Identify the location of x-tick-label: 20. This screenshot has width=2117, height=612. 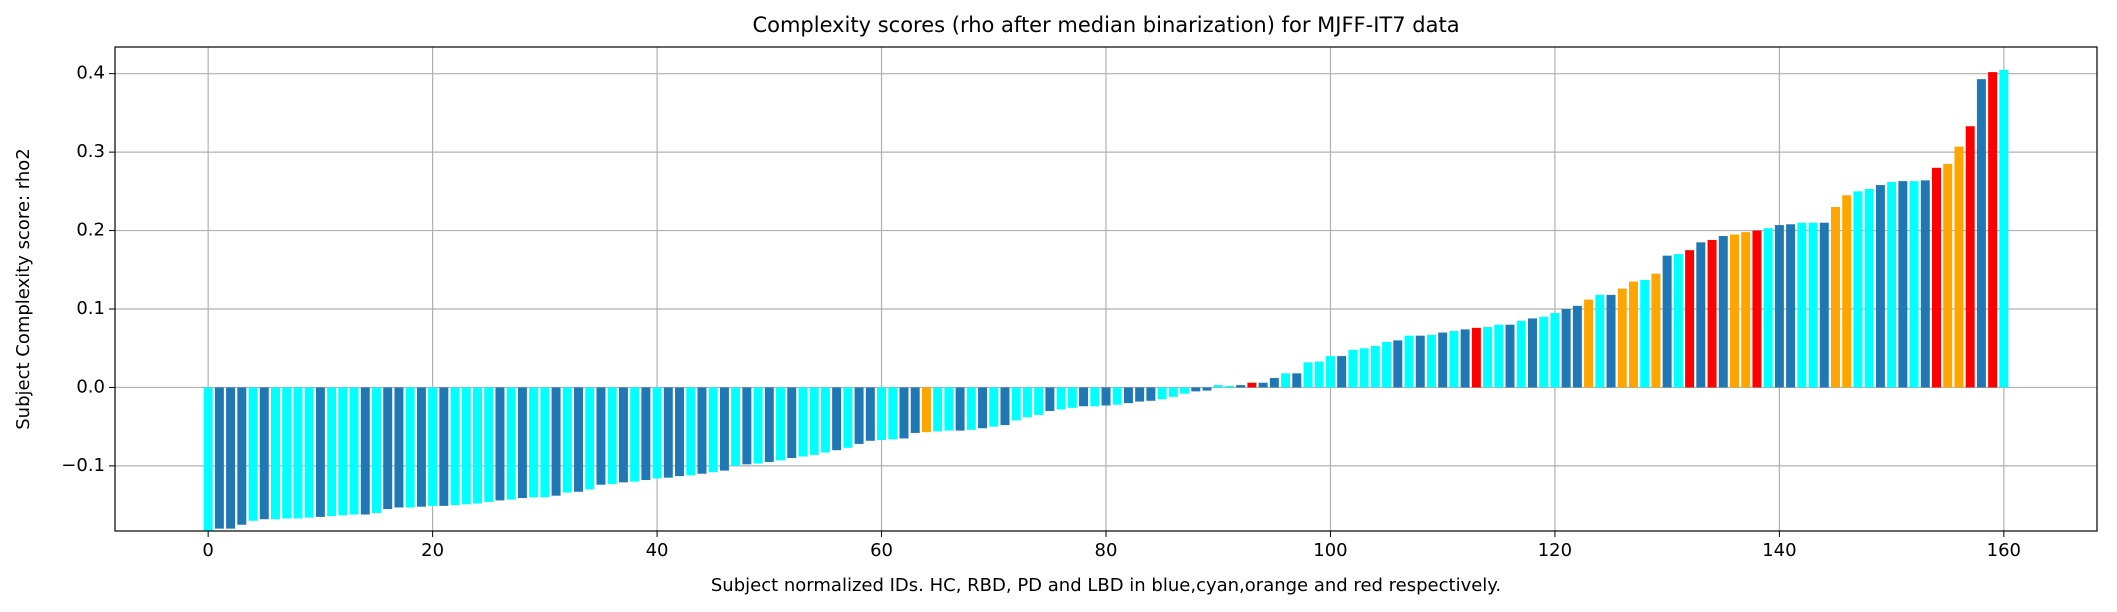
(432, 550).